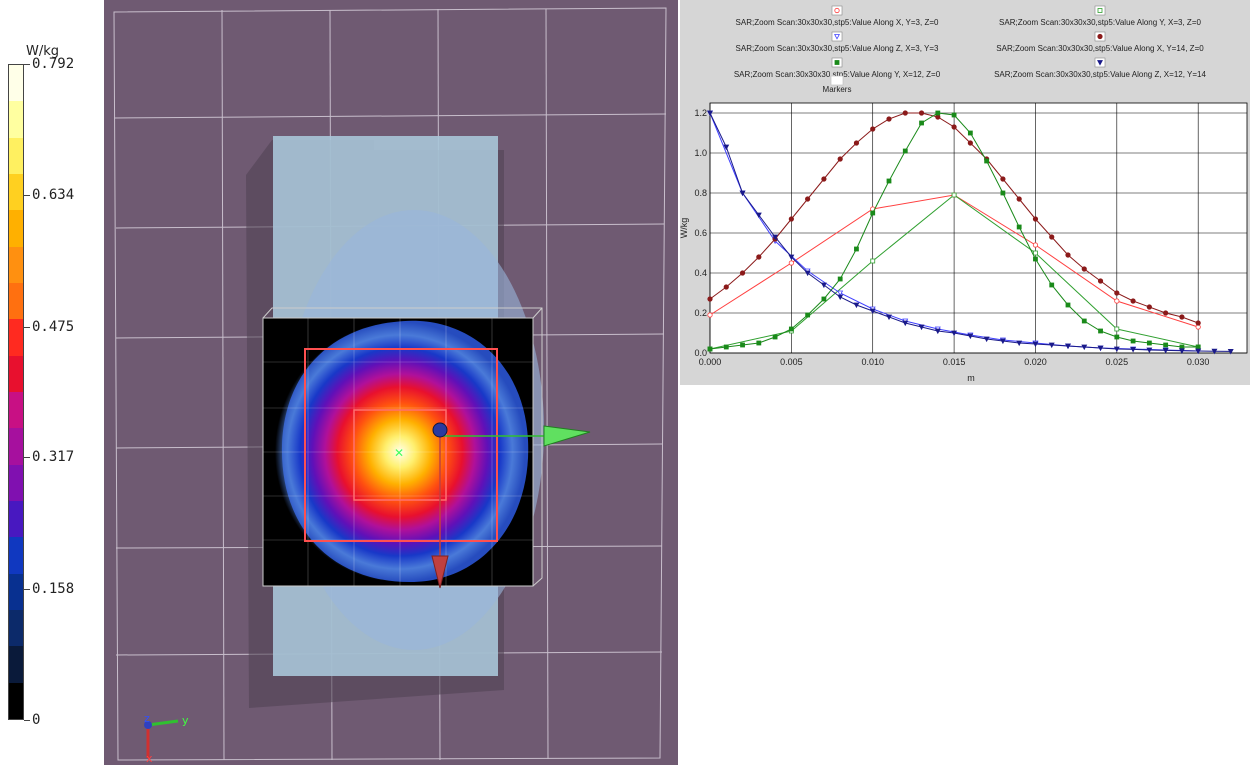  I want to click on colorbar-tick-label: 0.634, so click(53, 194).